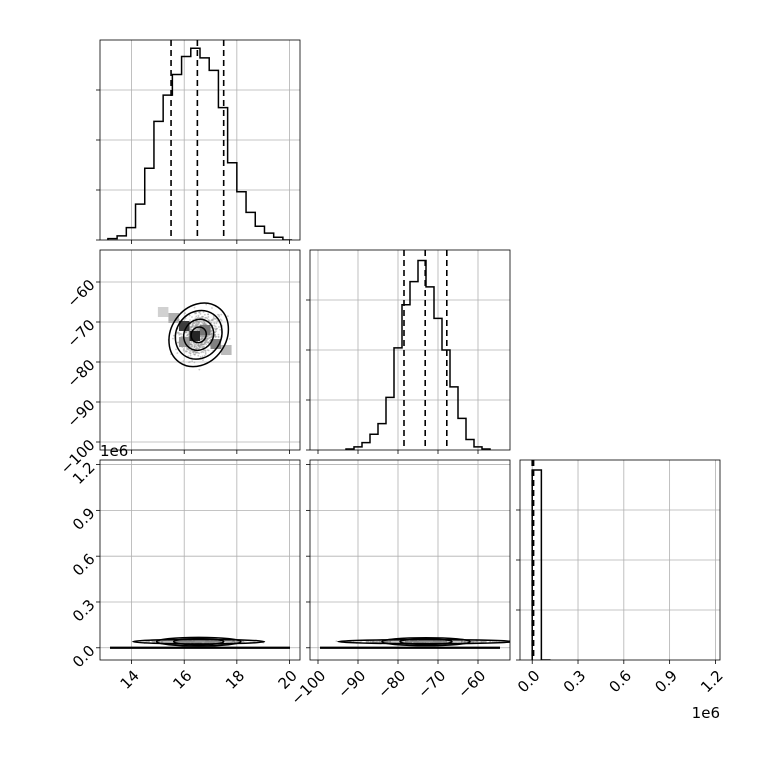 The height and width of the screenshot is (760, 760). What do you see at coordinates (173, 318) in the screenshot?
I see `density-cell` at bounding box center [173, 318].